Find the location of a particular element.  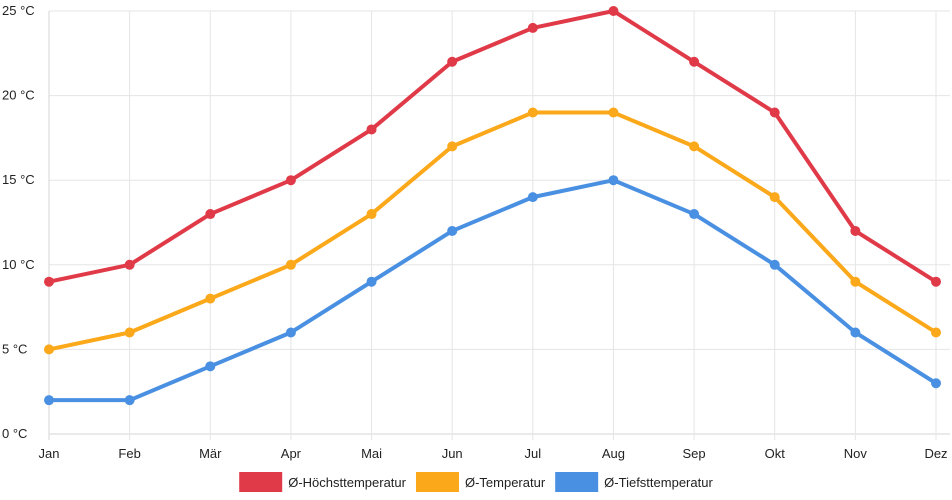

y-axis-ticks: 0 °C 5 °C 10 °C 15 °C 20 °C 25 °C is located at coordinates (18, 222).